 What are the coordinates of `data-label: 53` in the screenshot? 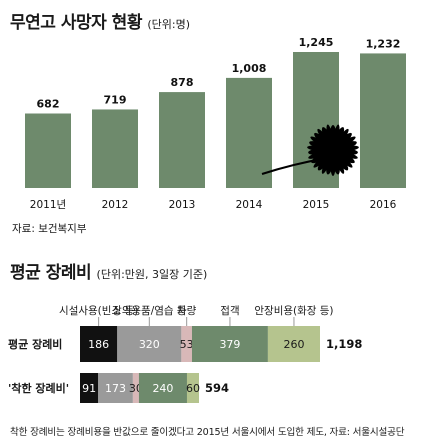 It's located at (187, 344).